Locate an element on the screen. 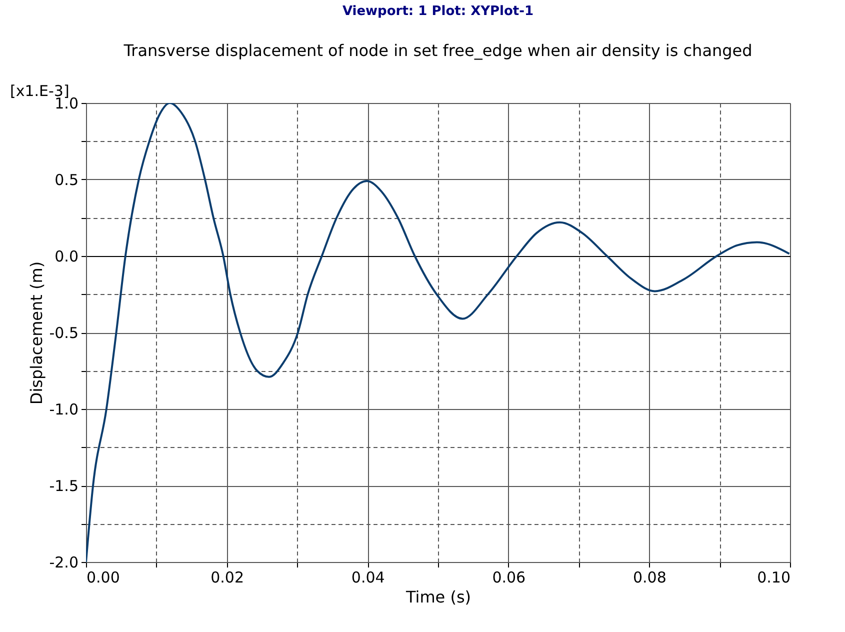  x-axis-title: Time (s) is located at coordinates (438, 597).